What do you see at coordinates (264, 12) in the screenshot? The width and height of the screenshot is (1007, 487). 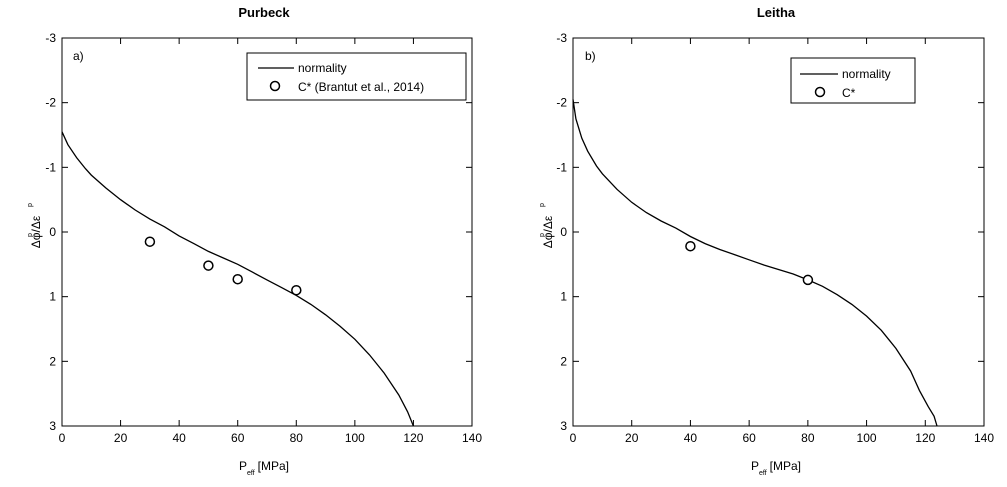 I see `chart-title-purbeck: Purbeck` at bounding box center [264, 12].